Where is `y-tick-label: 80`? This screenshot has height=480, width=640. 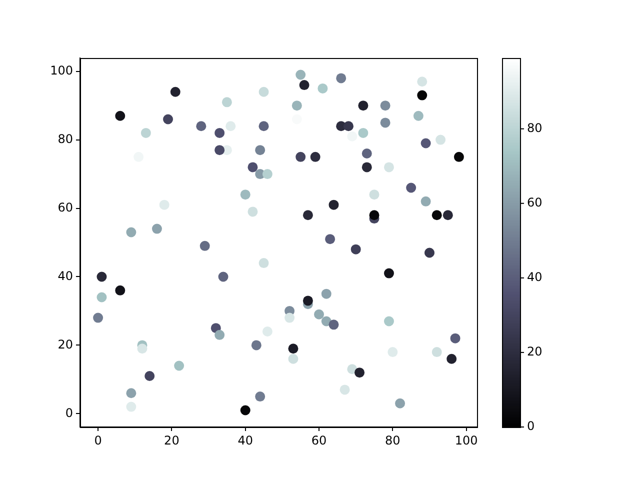
y-tick-label: 80 is located at coordinates (65, 139).